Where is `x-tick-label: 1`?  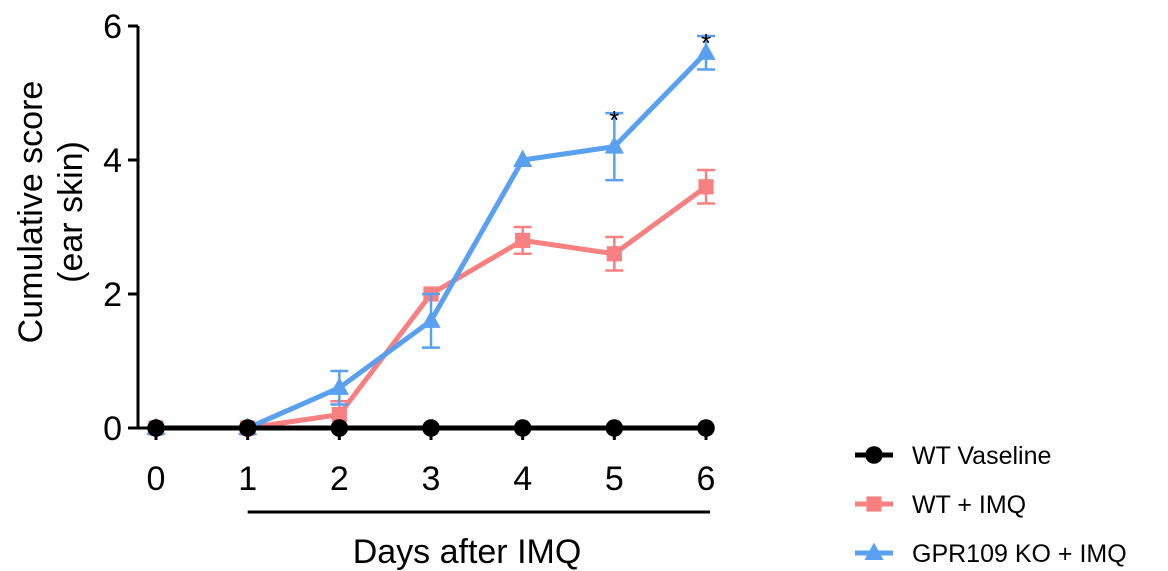 x-tick-label: 1 is located at coordinates (247, 479).